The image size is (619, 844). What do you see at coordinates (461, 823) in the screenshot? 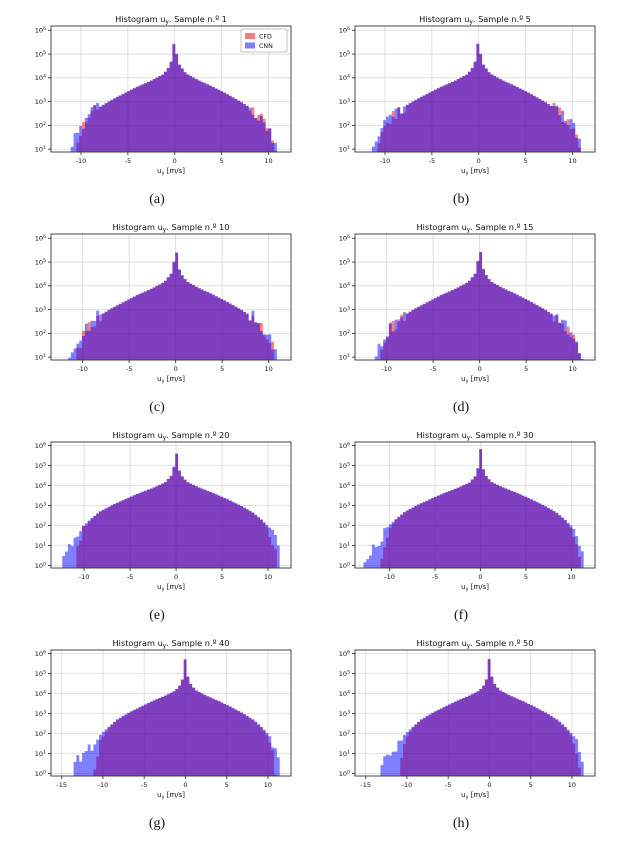
I see `subplot-h-caption: (h)` at bounding box center [461, 823].